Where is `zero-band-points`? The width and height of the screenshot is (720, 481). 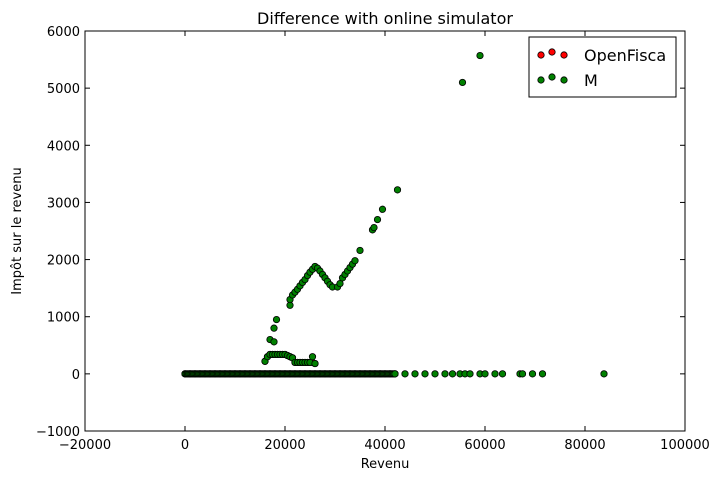
zero-band-points is located at coordinates (290, 374).